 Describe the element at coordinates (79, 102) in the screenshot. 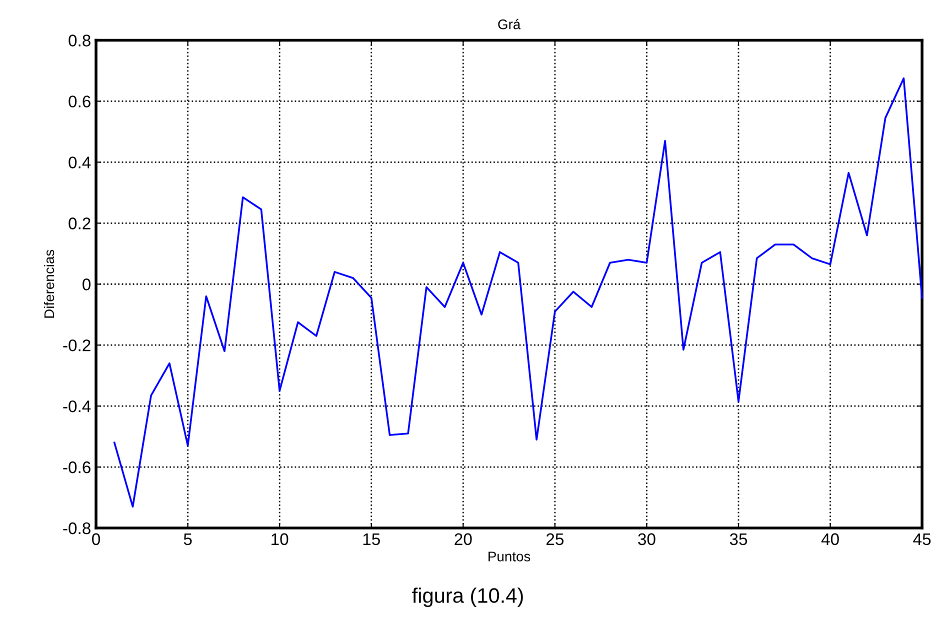

I see `y-tick-label: 0.6` at that location.